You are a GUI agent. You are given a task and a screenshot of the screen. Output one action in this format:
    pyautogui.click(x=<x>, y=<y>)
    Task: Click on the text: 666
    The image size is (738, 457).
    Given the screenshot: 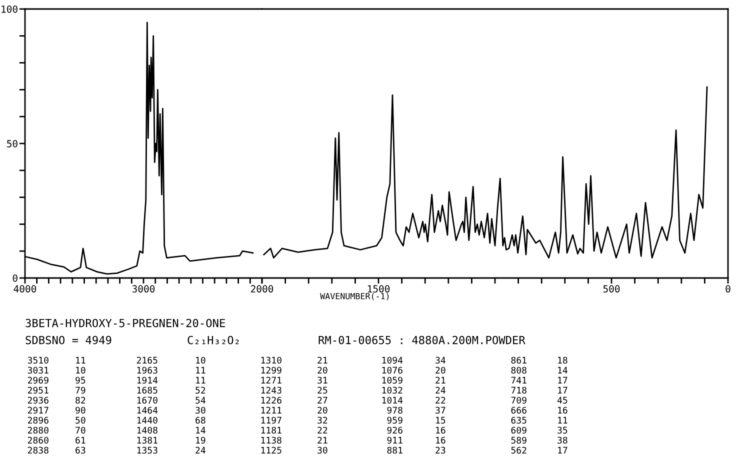 What is the action you would take?
    pyautogui.click(x=518, y=410)
    